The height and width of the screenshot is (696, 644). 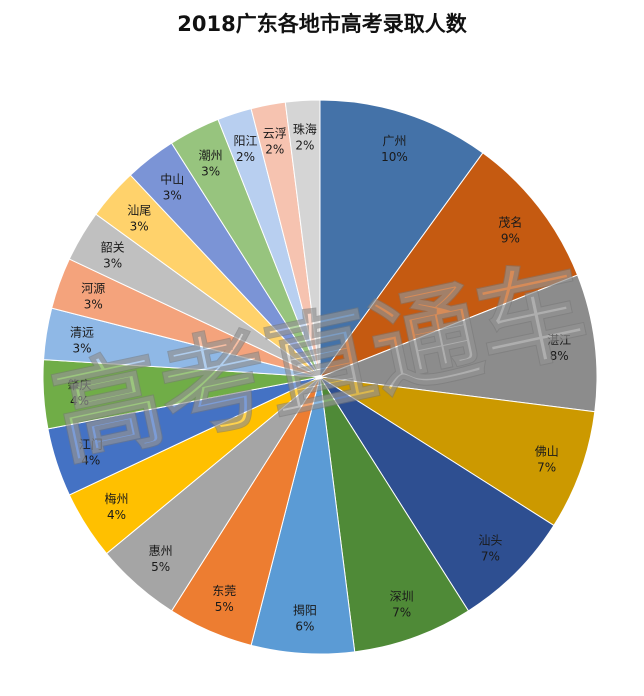 What do you see at coordinates (172, 179) in the screenshot?
I see `slice-name-label: 中山` at bounding box center [172, 179].